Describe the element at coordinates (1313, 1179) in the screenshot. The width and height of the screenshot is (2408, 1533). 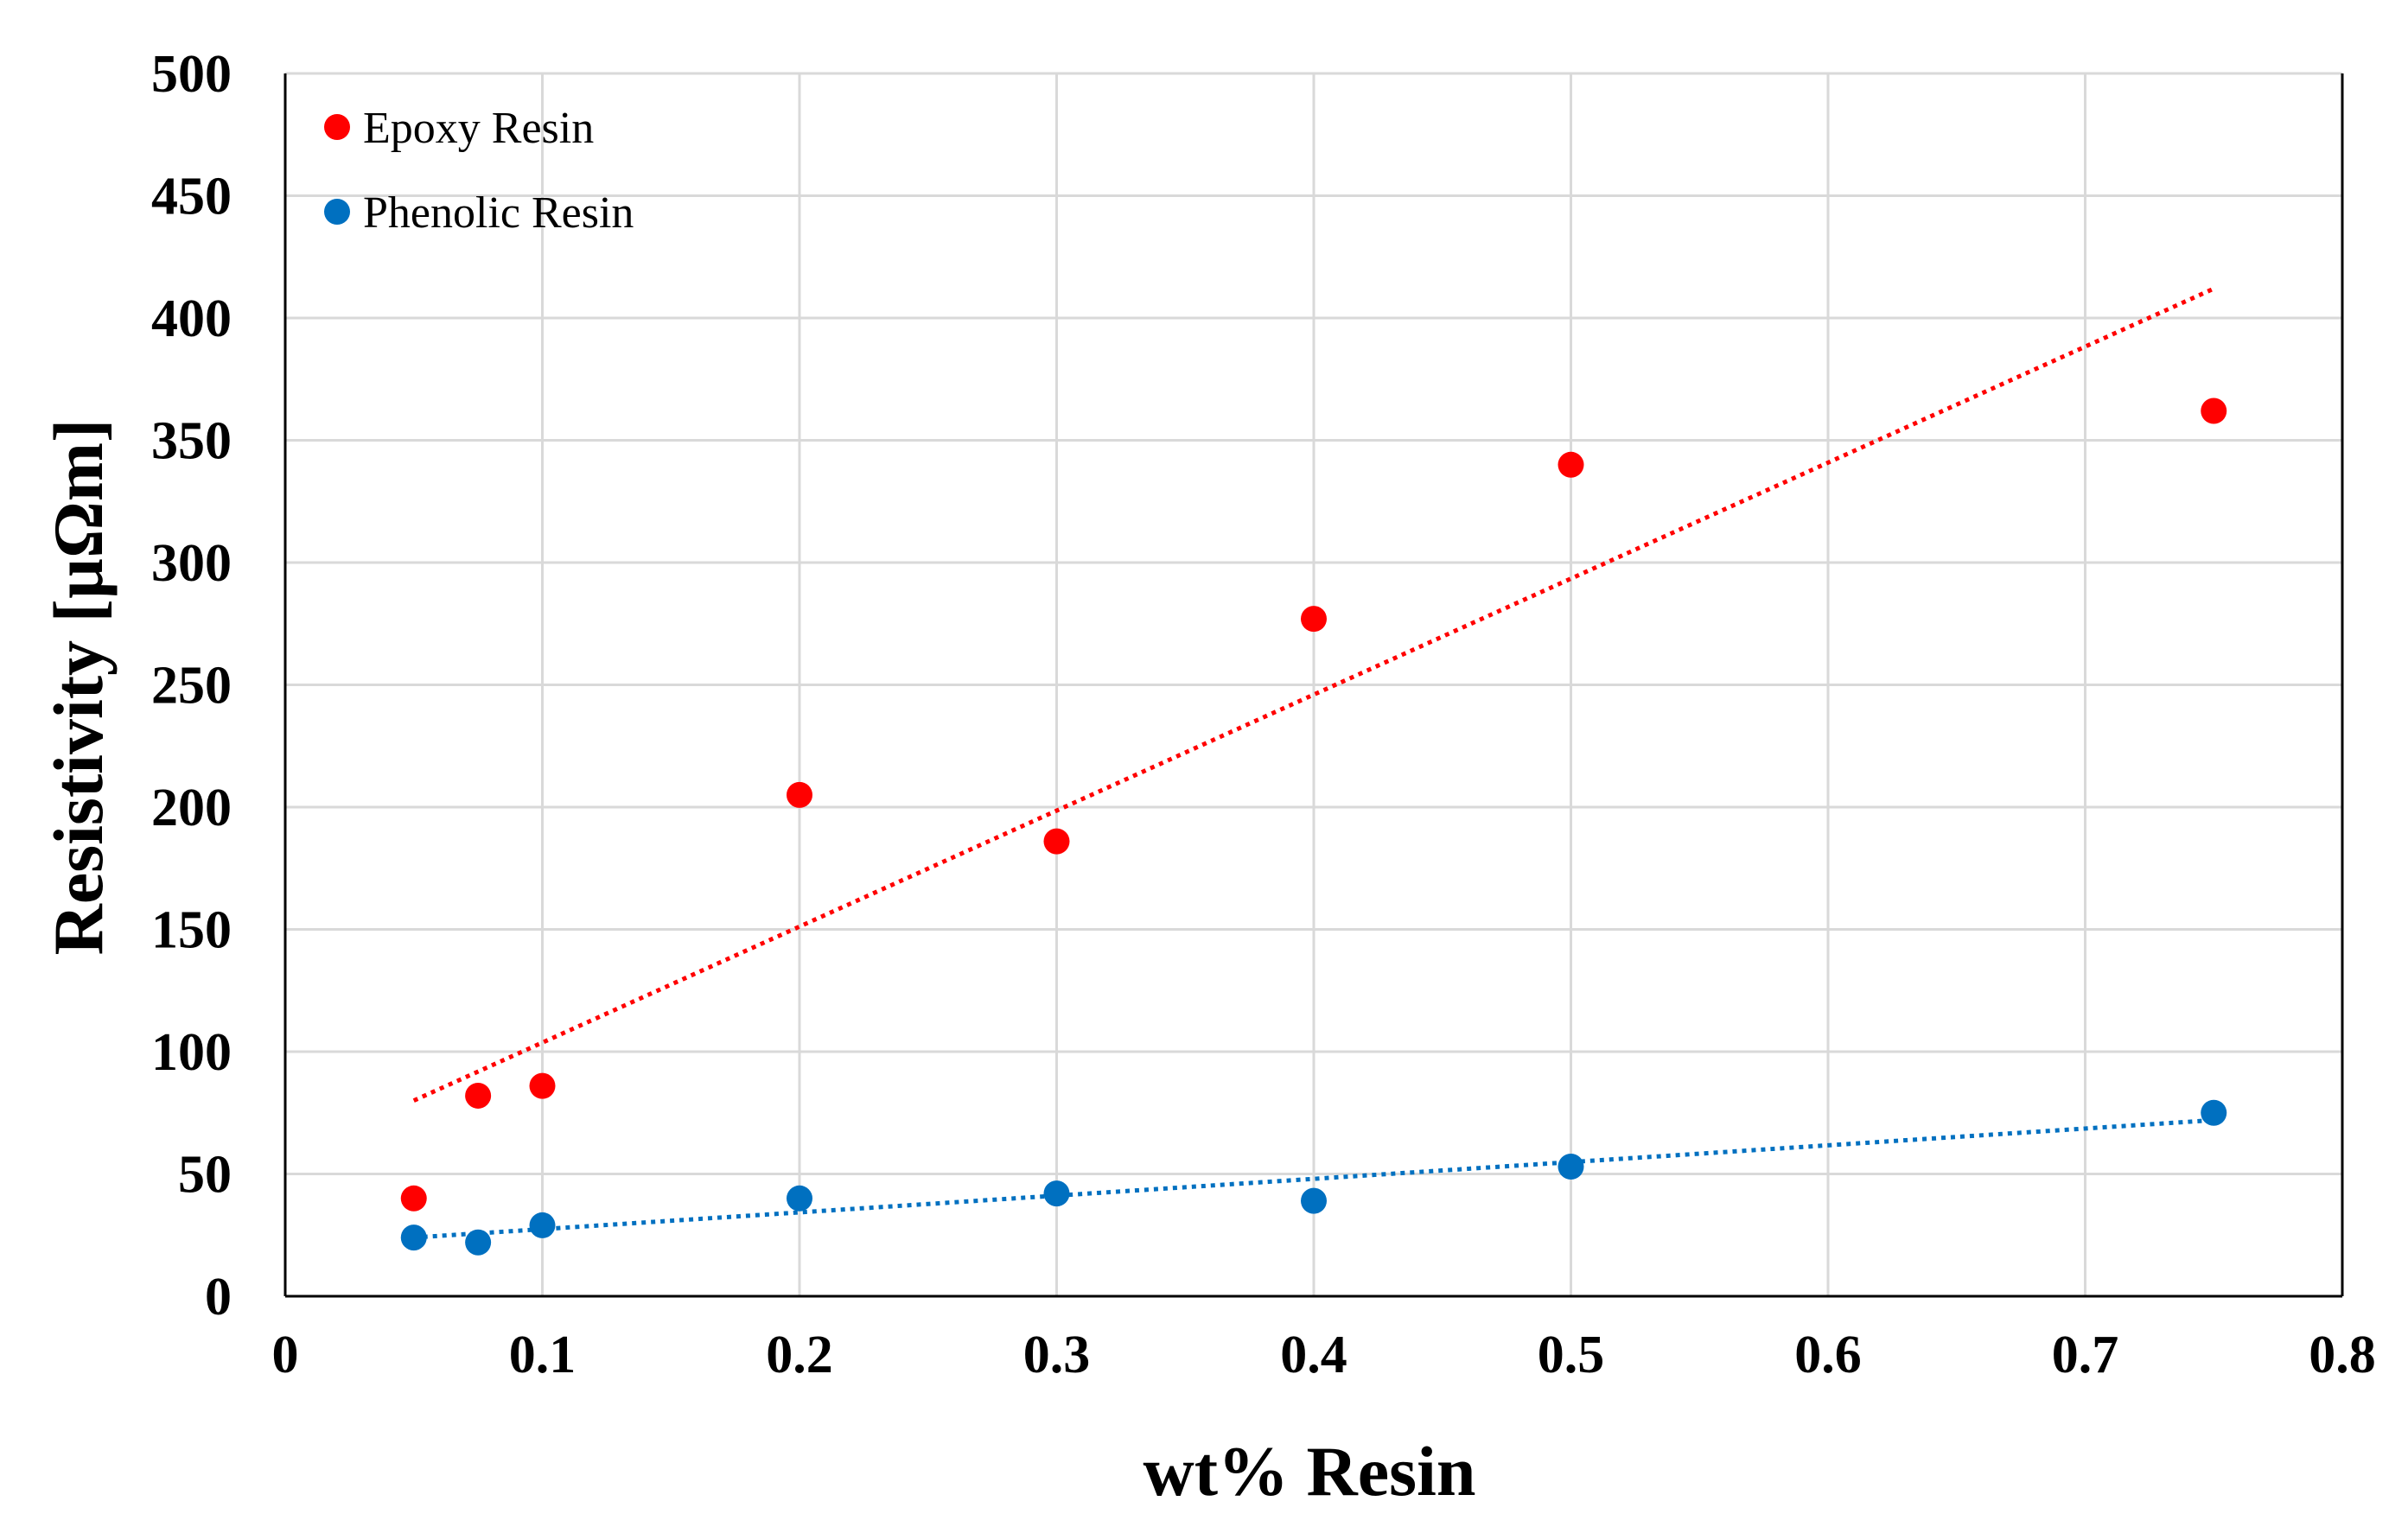
I see `trendline-phenolic-resin` at that location.